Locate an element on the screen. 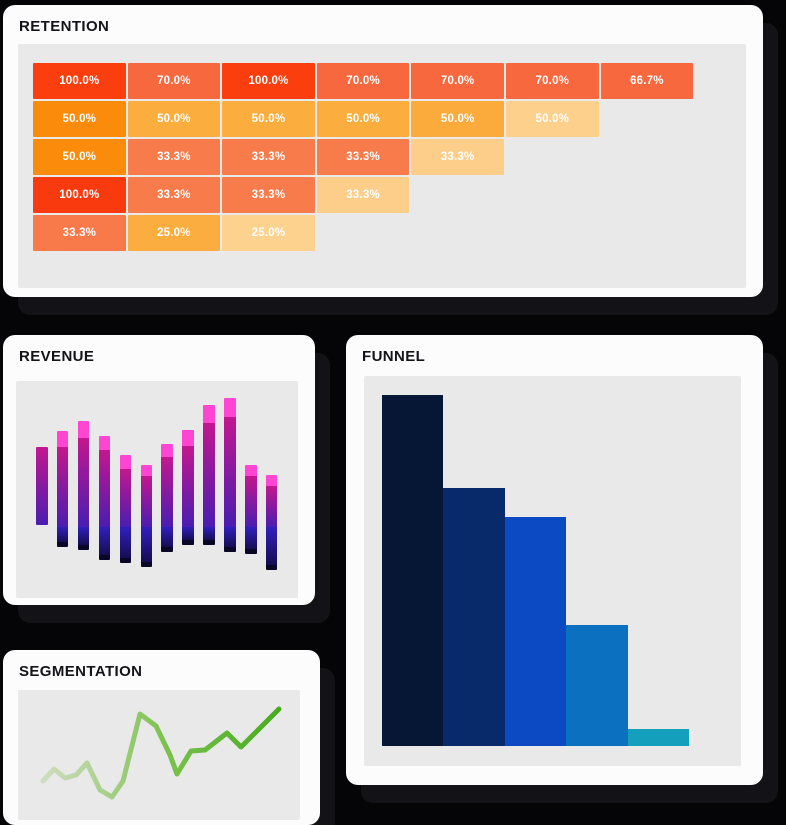 The width and height of the screenshot is (786, 825). segmentation-card-title: SEGMENTATION is located at coordinates (81, 671).